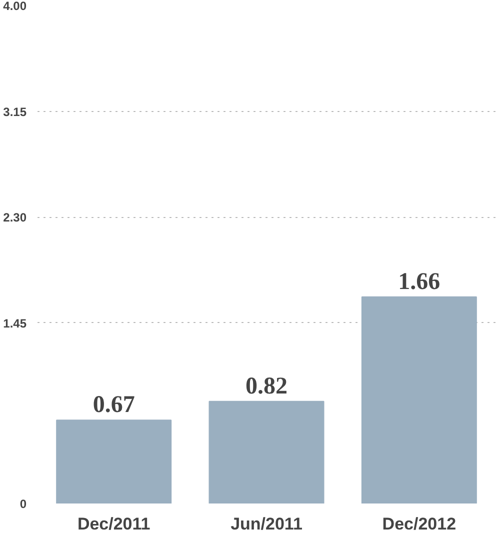  What do you see at coordinates (23, 504) in the screenshot?
I see `y-tick-label: 0` at bounding box center [23, 504].